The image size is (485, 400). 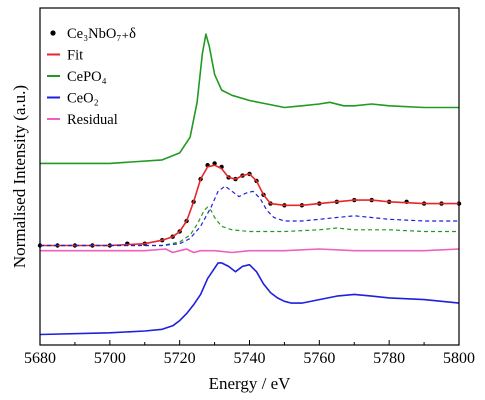 I want to click on x-tick-label: 5720, so click(x=180, y=358).